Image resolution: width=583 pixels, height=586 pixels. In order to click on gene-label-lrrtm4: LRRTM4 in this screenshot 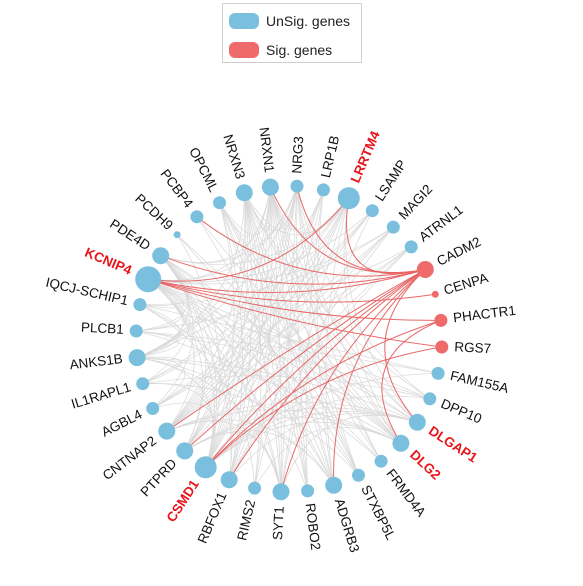, I will do `click(365, 156)`.